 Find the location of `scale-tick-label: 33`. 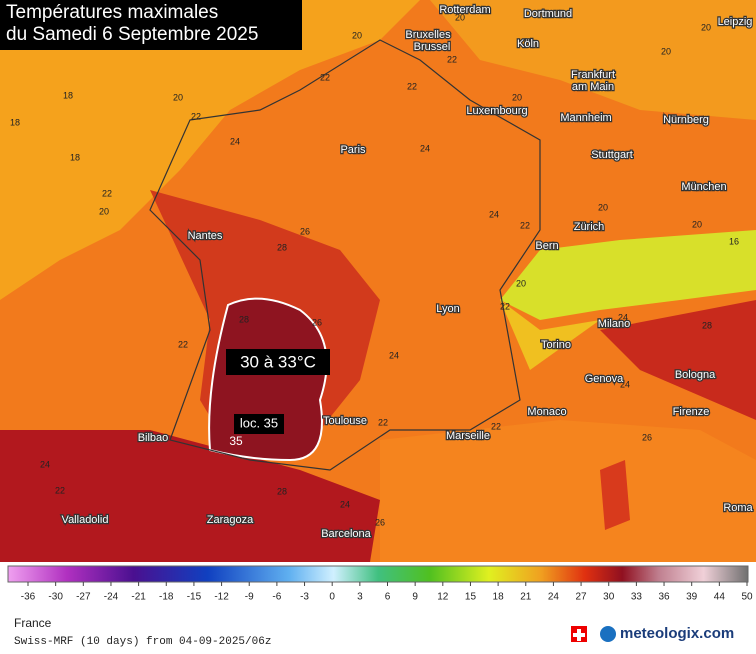

scale-tick-label: 33 is located at coordinates (637, 597).